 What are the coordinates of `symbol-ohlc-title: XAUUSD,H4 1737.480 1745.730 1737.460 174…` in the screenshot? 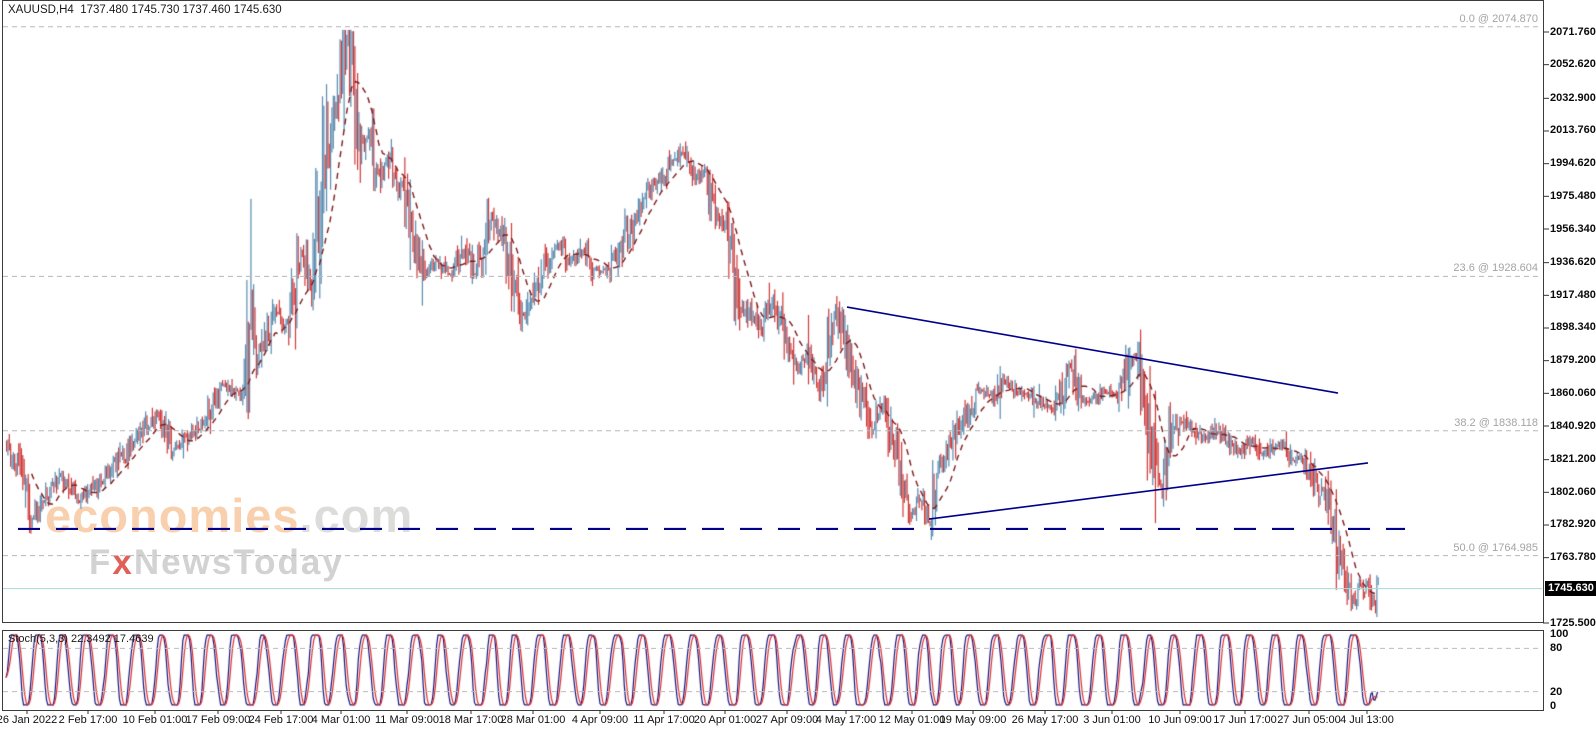 It's located at (145, 10).